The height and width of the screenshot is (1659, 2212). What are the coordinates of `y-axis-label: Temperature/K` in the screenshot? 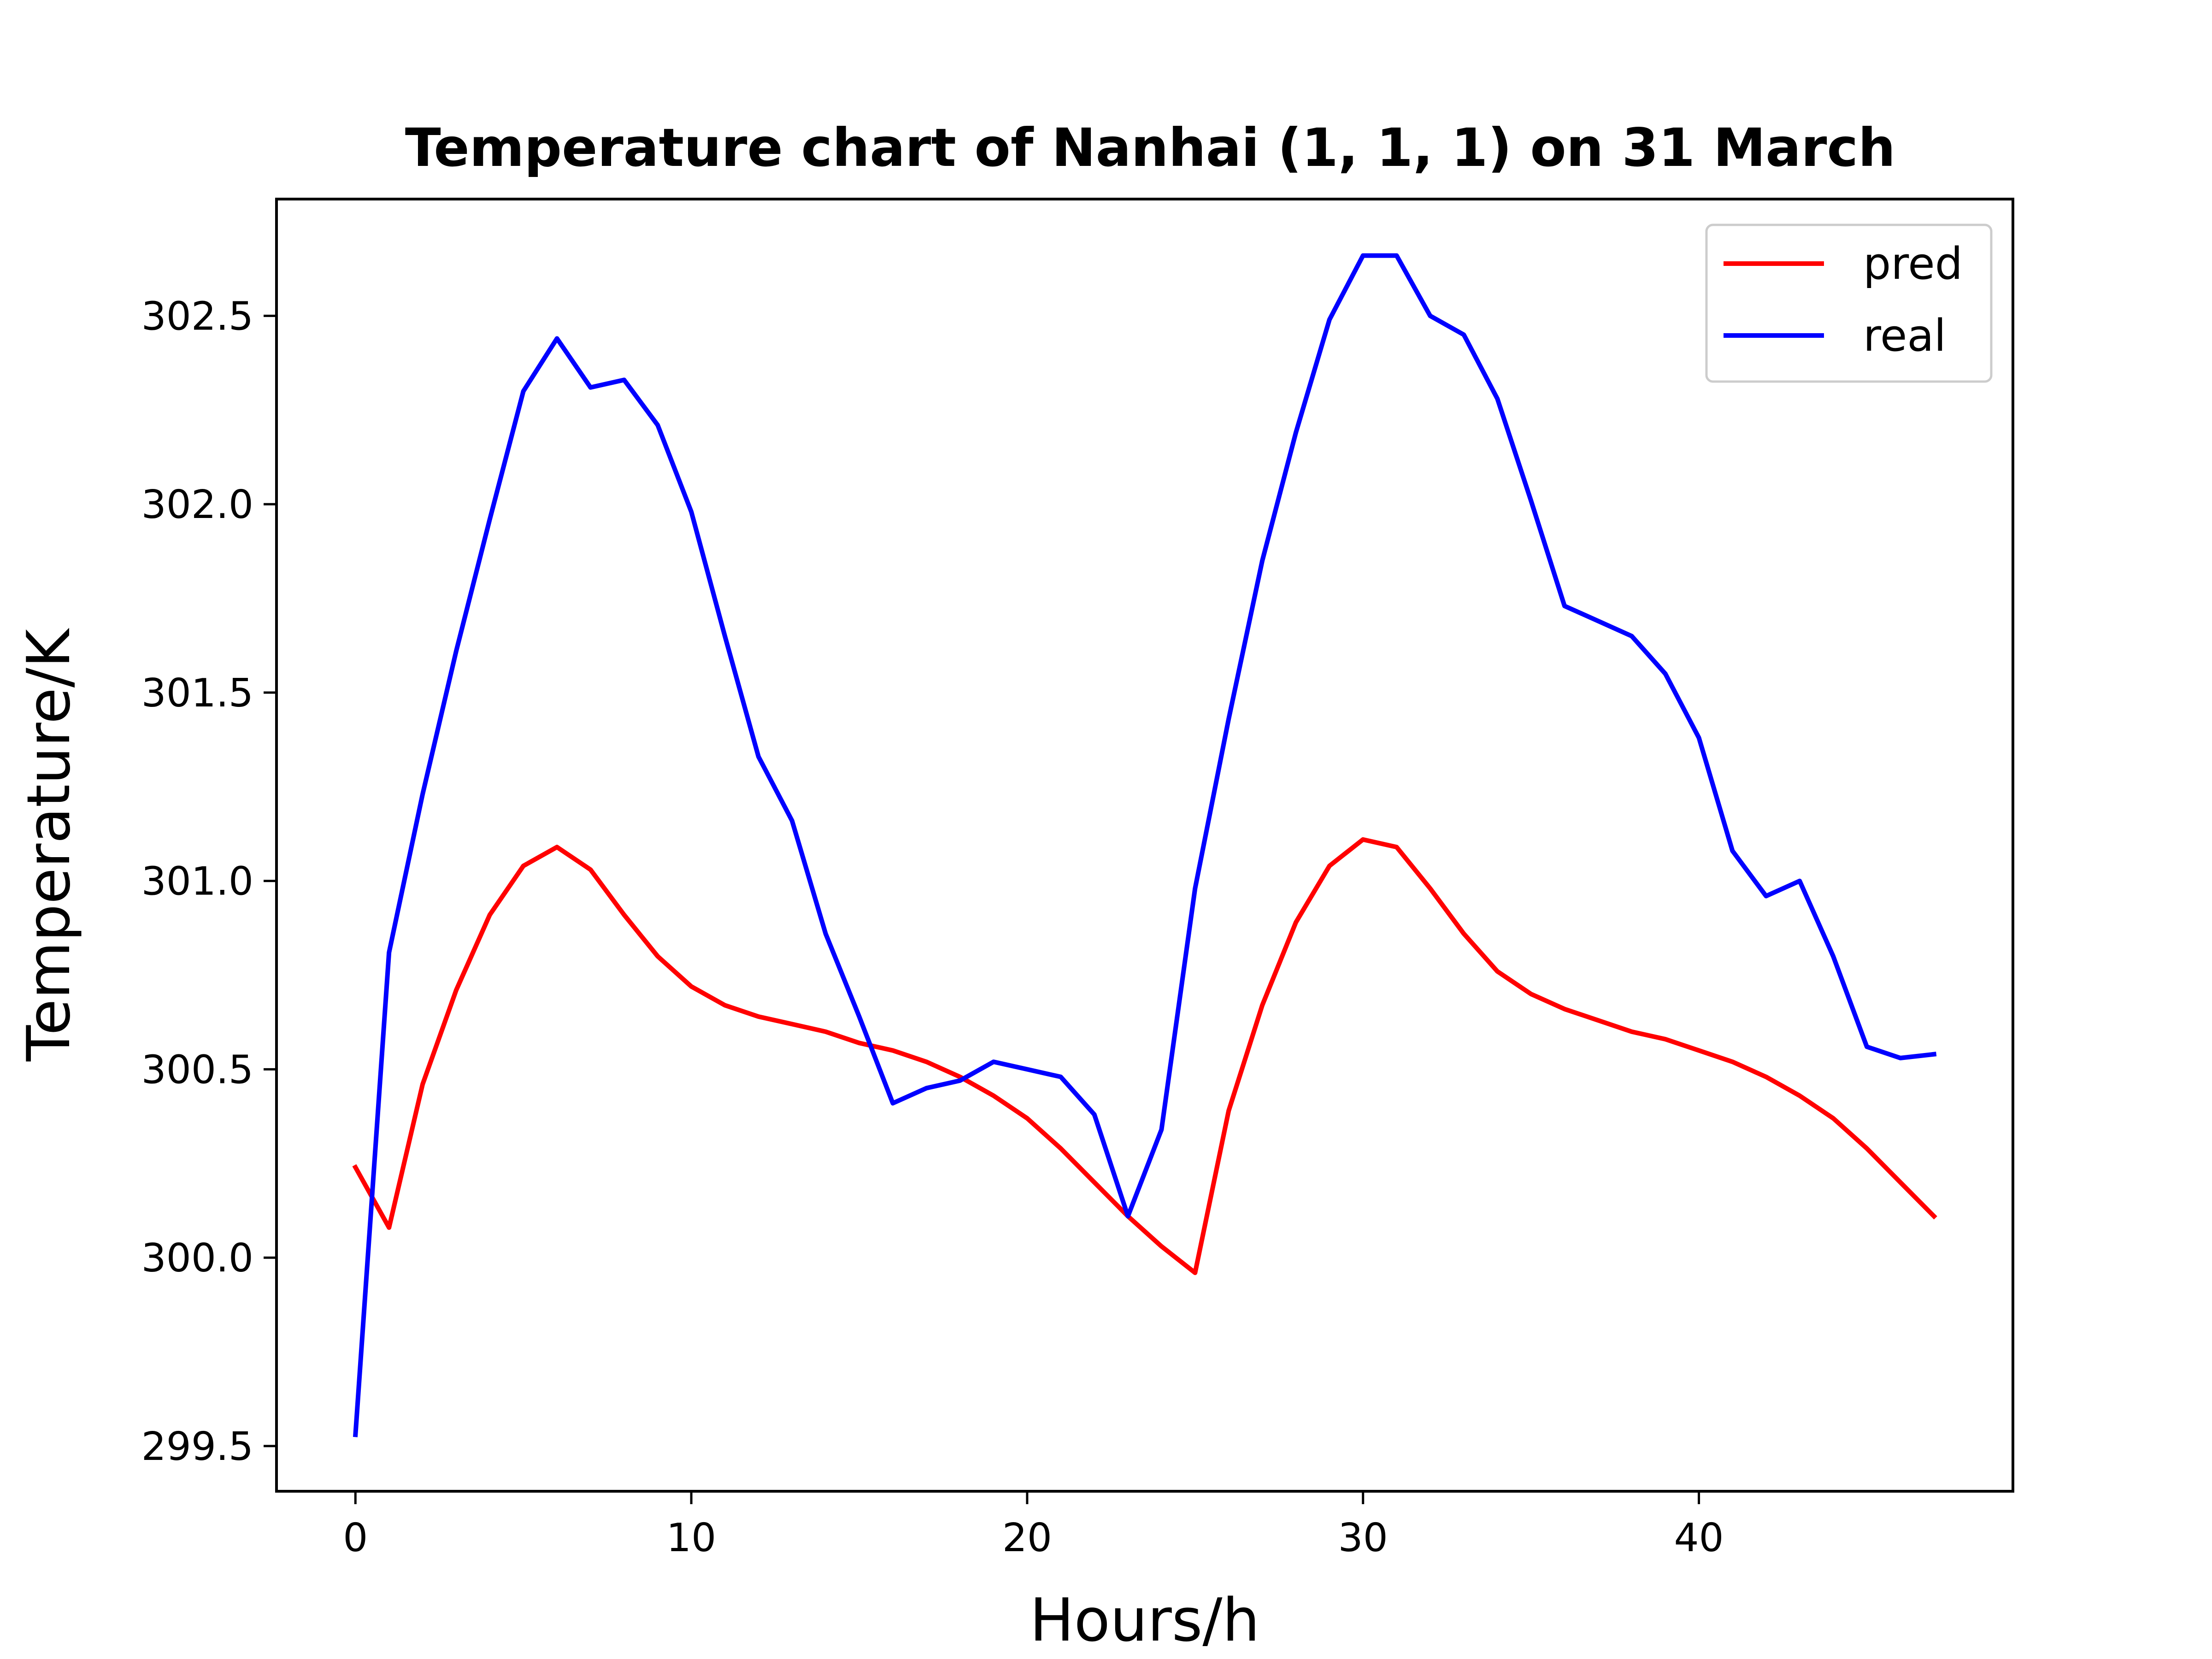 It's located at (49, 845).